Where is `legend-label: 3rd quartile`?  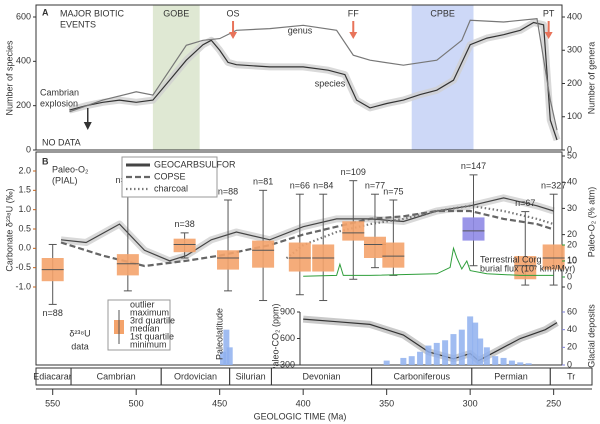 legend-label: 3rd quartile is located at coordinates (152, 320).